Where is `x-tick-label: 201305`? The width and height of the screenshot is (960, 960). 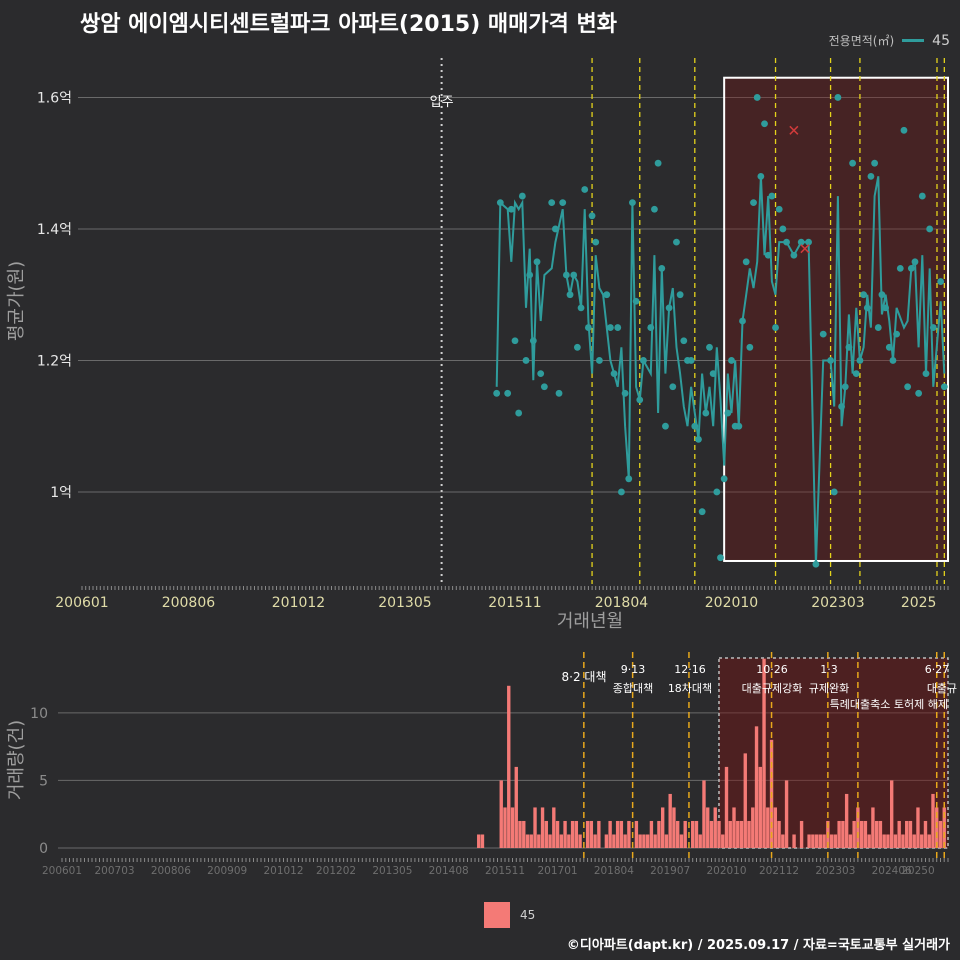
x-tick-label: 201305 is located at coordinates (404, 603).